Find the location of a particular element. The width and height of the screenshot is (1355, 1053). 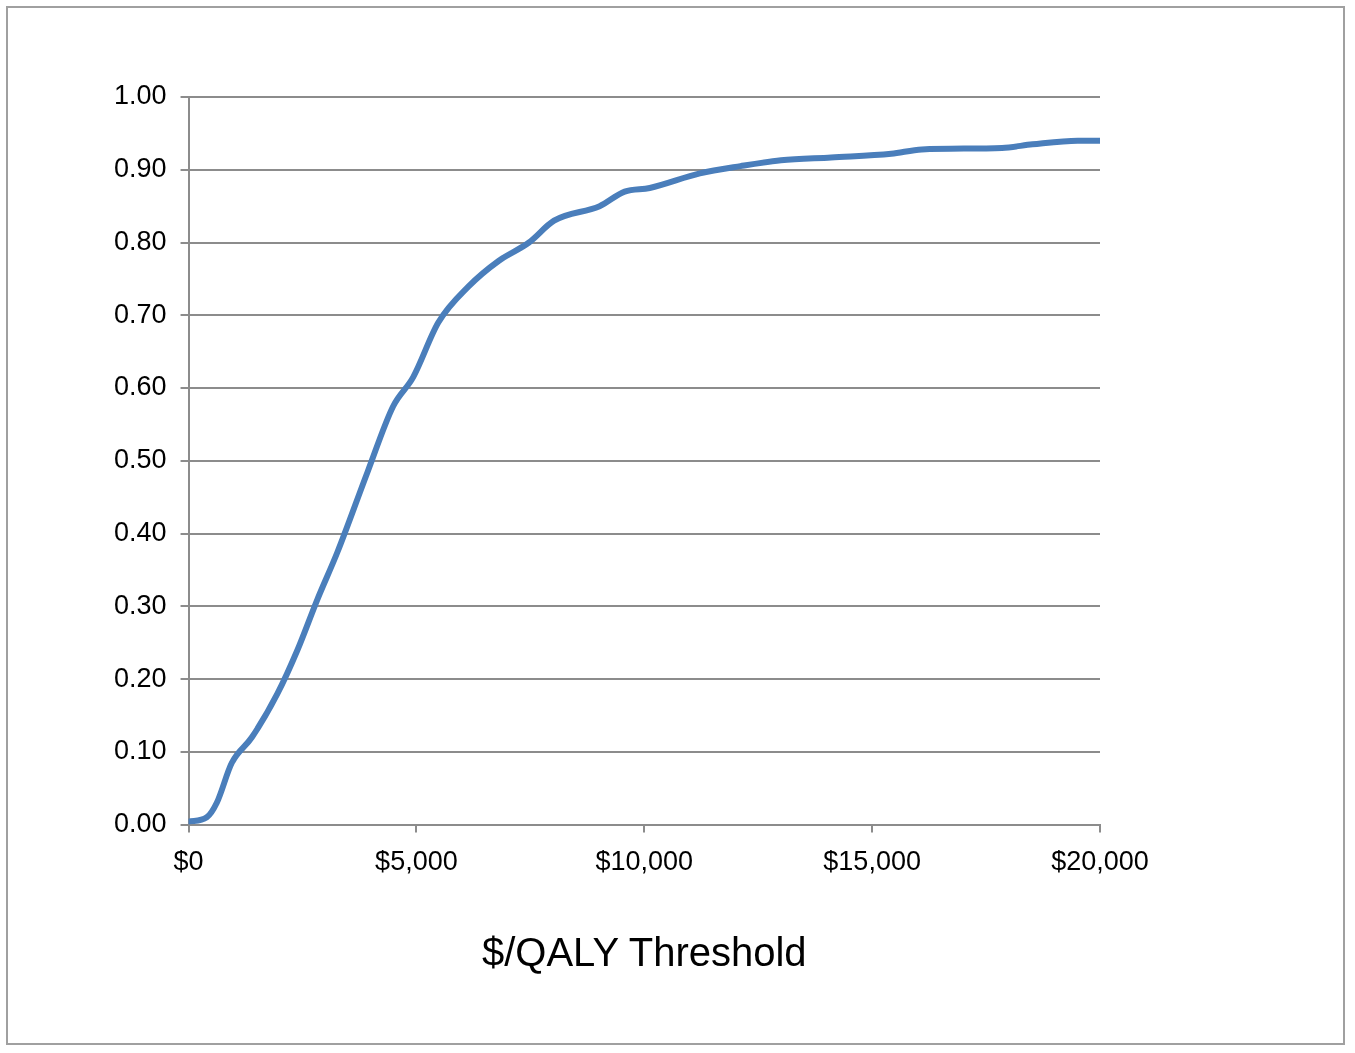

y-tick-label: 0.50 is located at coordinates (140, 459).